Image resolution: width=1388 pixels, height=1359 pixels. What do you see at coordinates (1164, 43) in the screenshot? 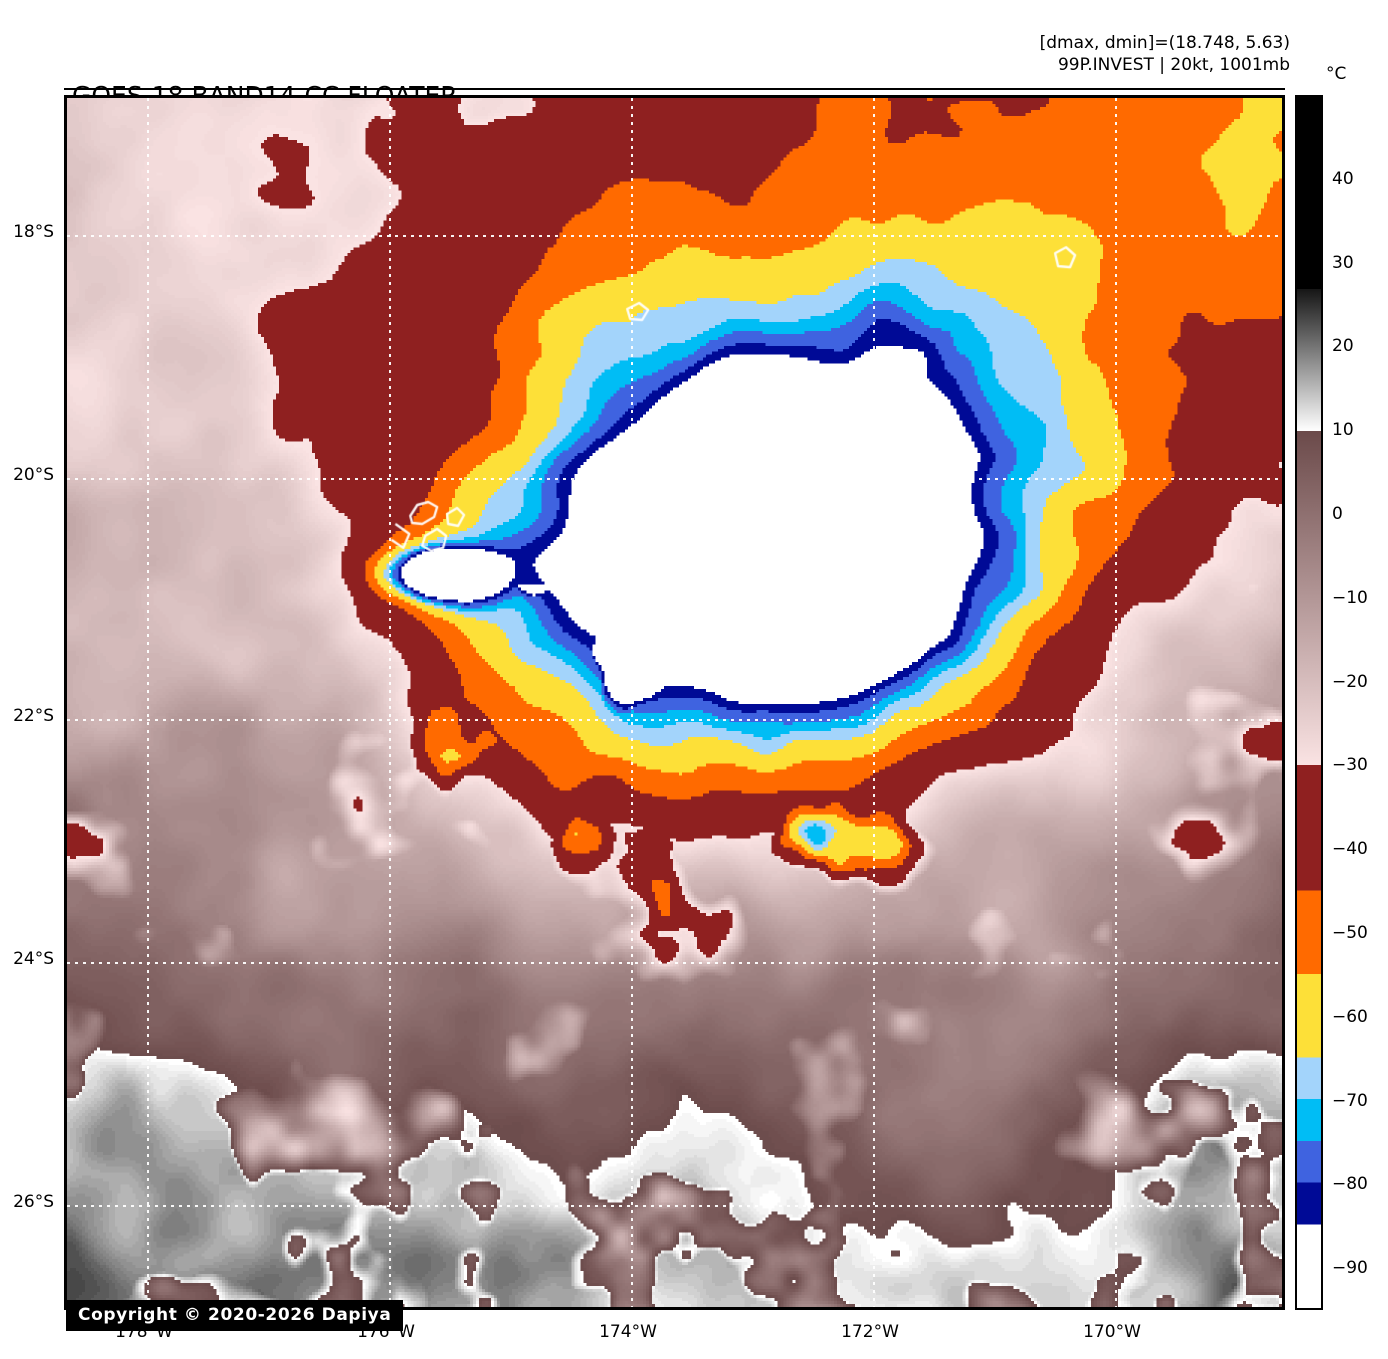
I see `dminmax-label: [dmax, dmin]=(18.748, 5.63)` at bounding box center [1164, 43].